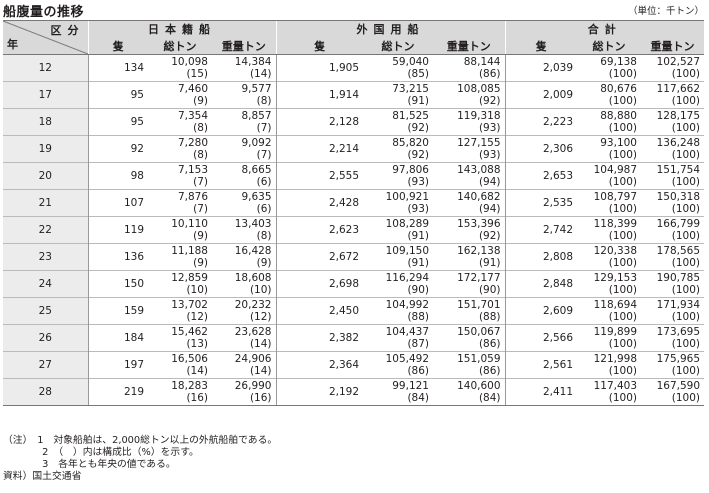 This screenshot has height=493, width=709. What do you see at coordinates (89, 464) in the screenshot?
I see `note-3: 3 各年とも年央の値である。` at bounding box center [89, 464].